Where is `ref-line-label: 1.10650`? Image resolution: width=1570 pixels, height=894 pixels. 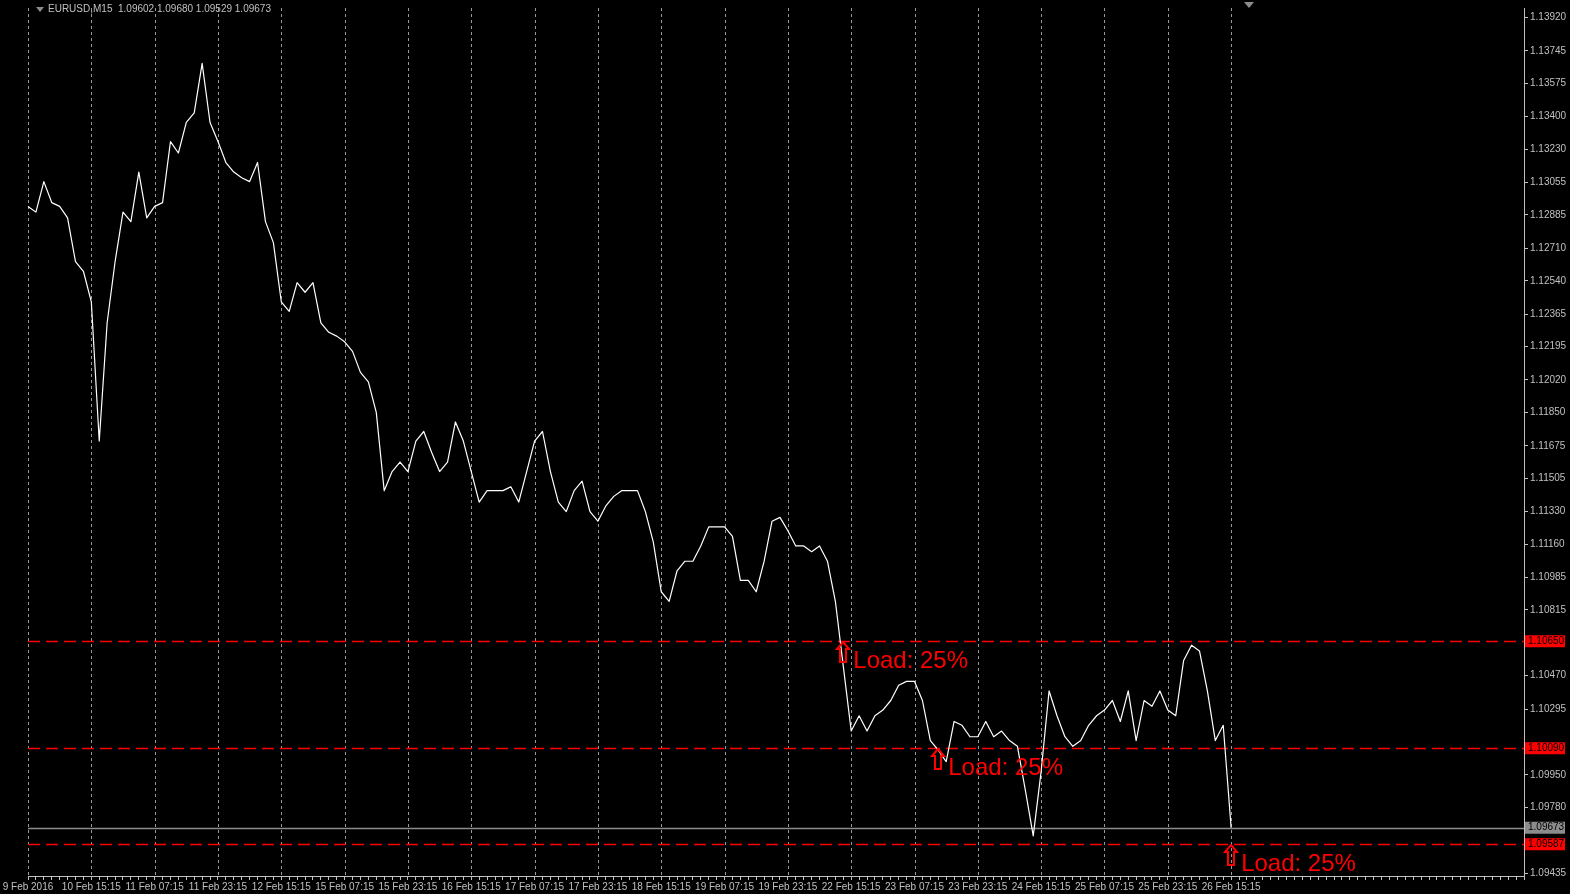
ref-line-label: 1.10650 is located at coordinates (1546, 641).